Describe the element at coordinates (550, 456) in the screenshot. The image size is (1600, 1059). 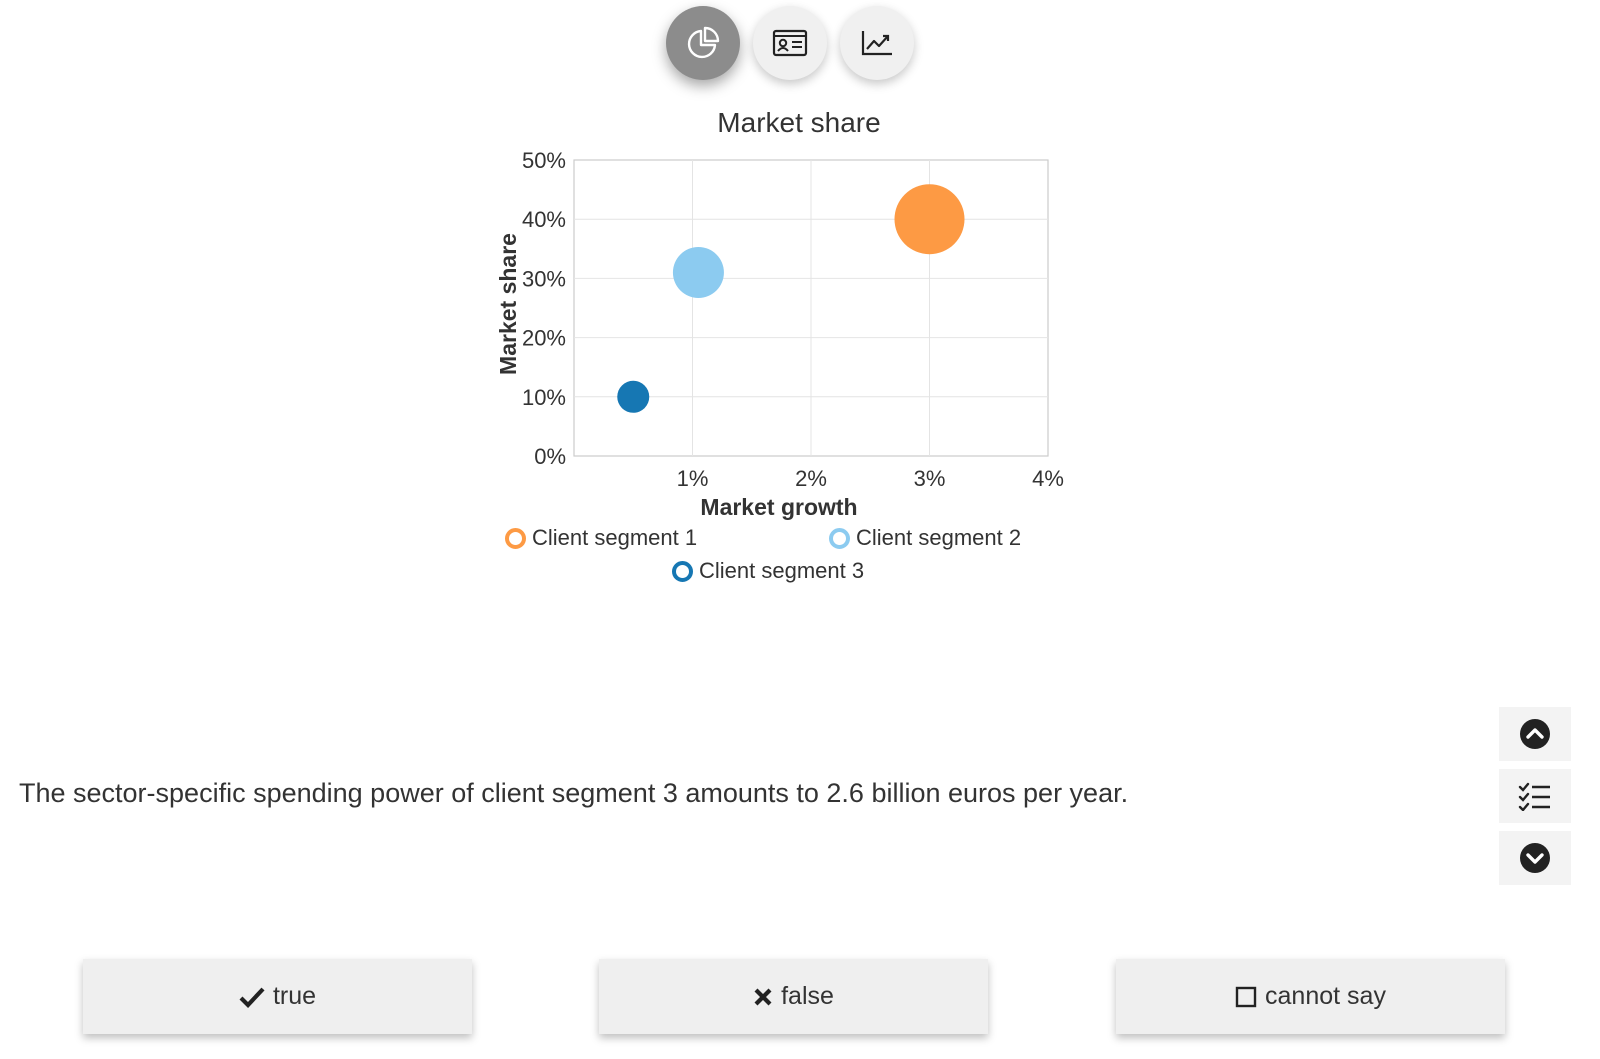
I see `y-tick-label: 0%` at that location.